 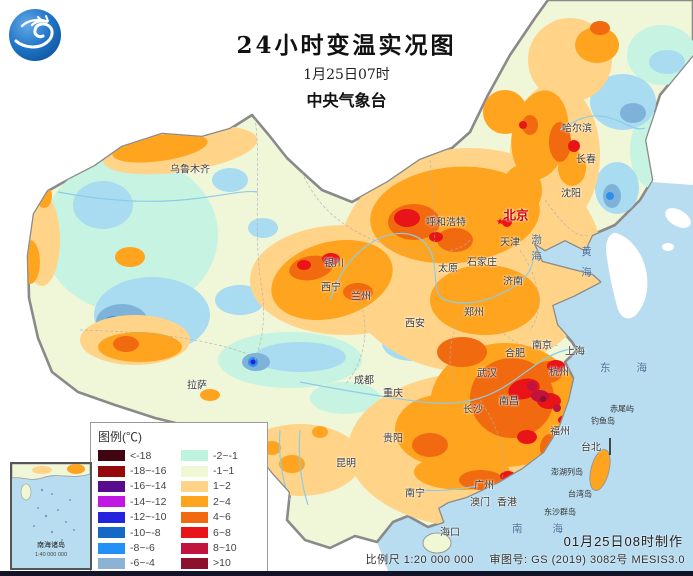 What do you see at coordinates (220, 501) in the screenshot?
I see `legend-item: 2~4` at bounding box center [220, 501].